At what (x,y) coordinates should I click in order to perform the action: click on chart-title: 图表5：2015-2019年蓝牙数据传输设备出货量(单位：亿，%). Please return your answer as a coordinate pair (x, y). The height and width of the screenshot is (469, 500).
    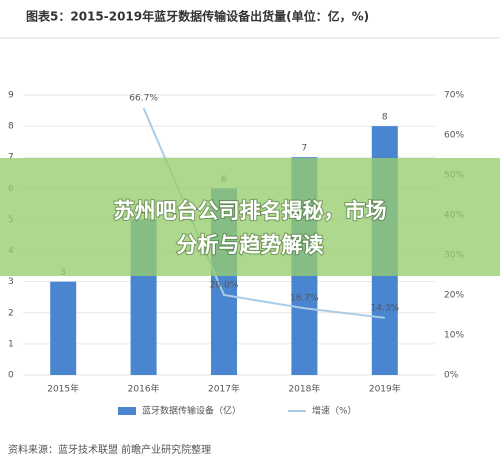
    Looking at the image, I should click on (197, 16).